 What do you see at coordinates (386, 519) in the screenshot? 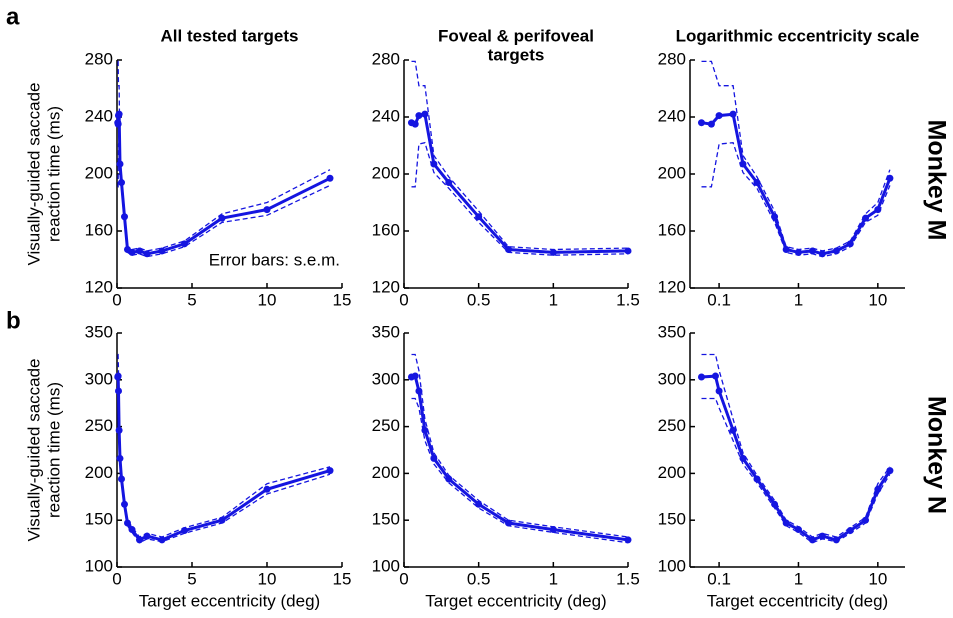
I see `y-tick-label: 150` at bounding box center [386, 519].